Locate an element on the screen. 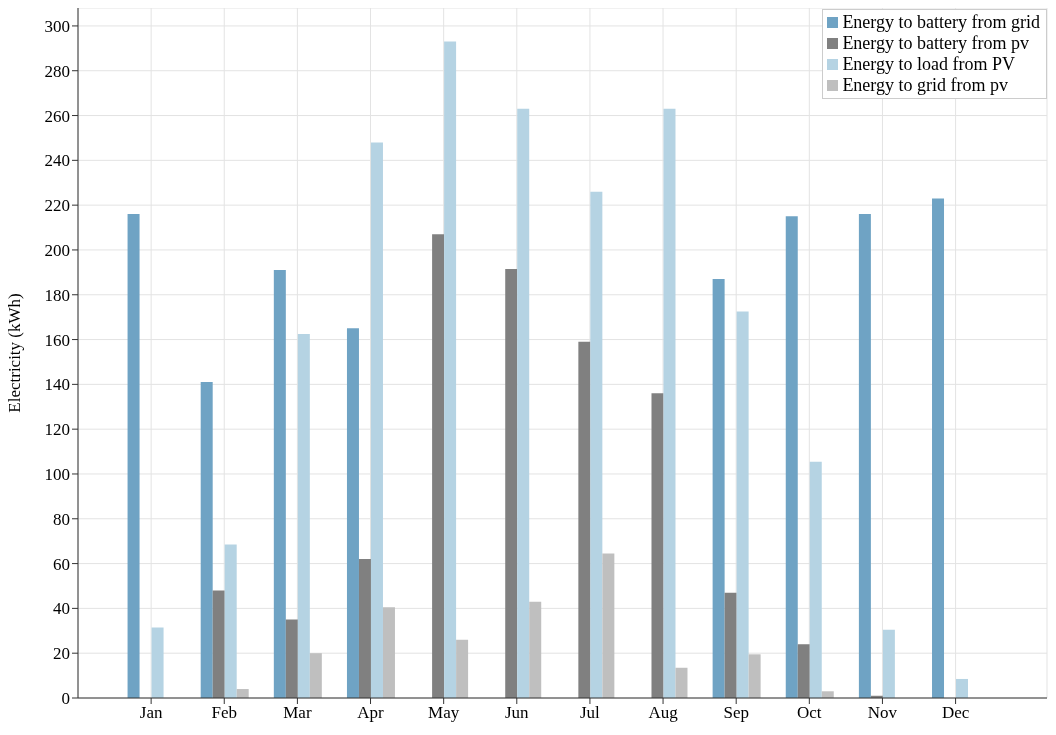 The height and width of the screenshot is (735, 1056). y-tick-label: 220 is located at coordinates (57, 206).